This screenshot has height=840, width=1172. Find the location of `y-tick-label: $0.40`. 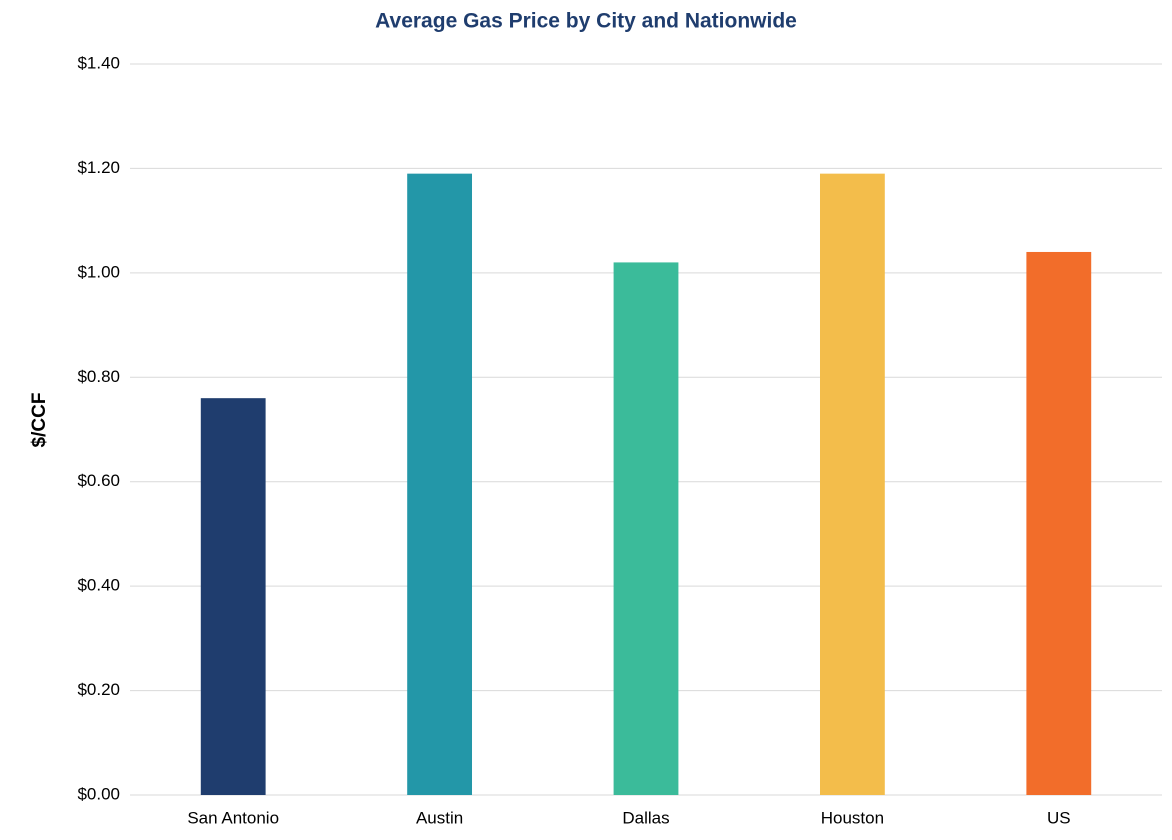

y-tick-label: $0.40 is located at coordinates (98, 585).